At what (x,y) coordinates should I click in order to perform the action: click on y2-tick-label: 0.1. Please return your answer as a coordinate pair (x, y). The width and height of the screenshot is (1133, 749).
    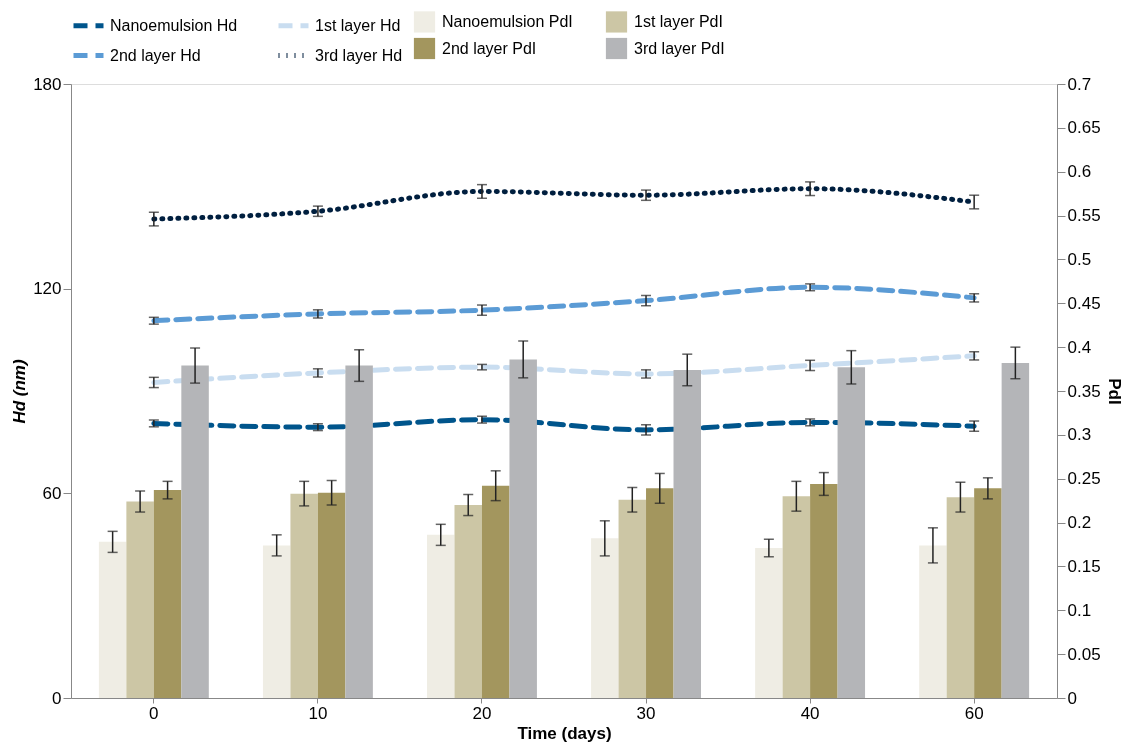
    Looking at the image, I should click on (1079, 610).